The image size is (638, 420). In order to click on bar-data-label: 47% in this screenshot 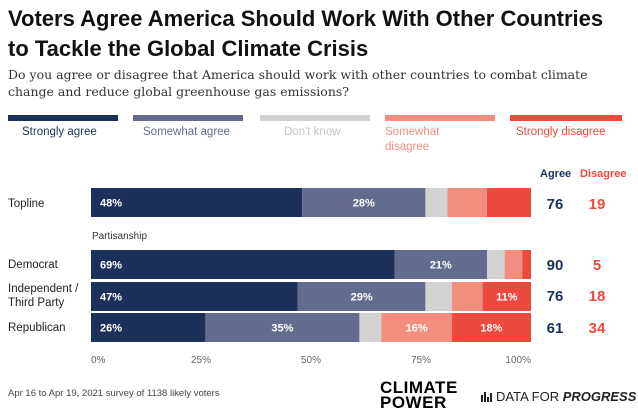, I will do `click(111, 298)`.